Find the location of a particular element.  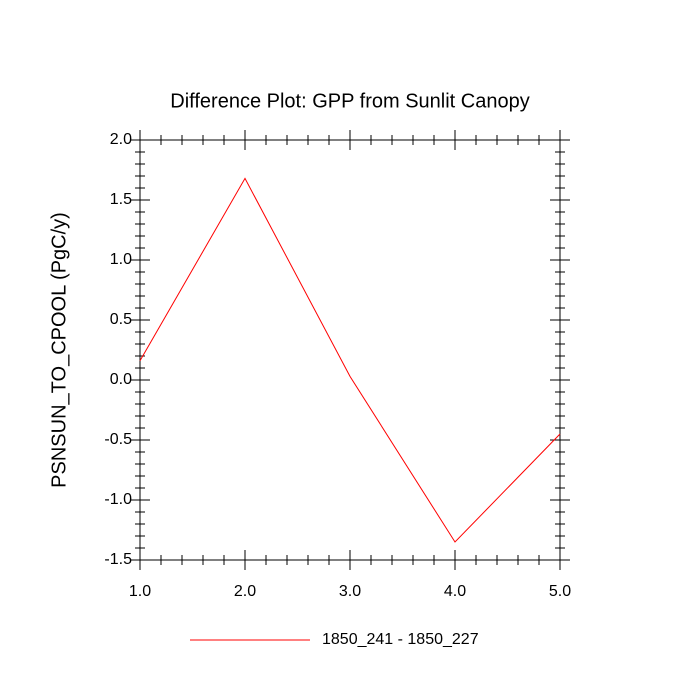

y-tick-label: 2.0 is located at coordinates (121, 139).